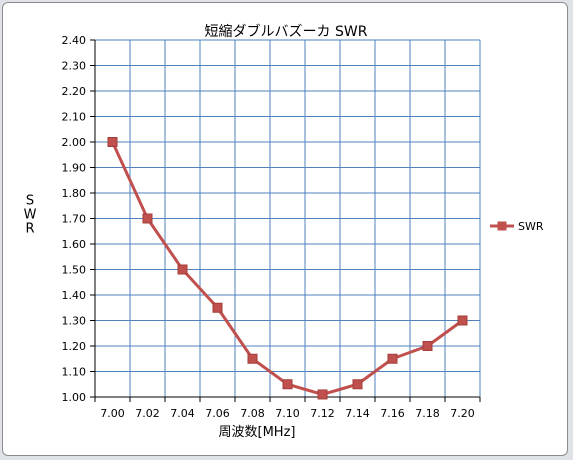 The width and height of the screenshot is (573, 460). What do you see at coordinates (182, 413) in the screenshot?
I see `x-tick-label: 7.04` at bounding box center [182, 413].